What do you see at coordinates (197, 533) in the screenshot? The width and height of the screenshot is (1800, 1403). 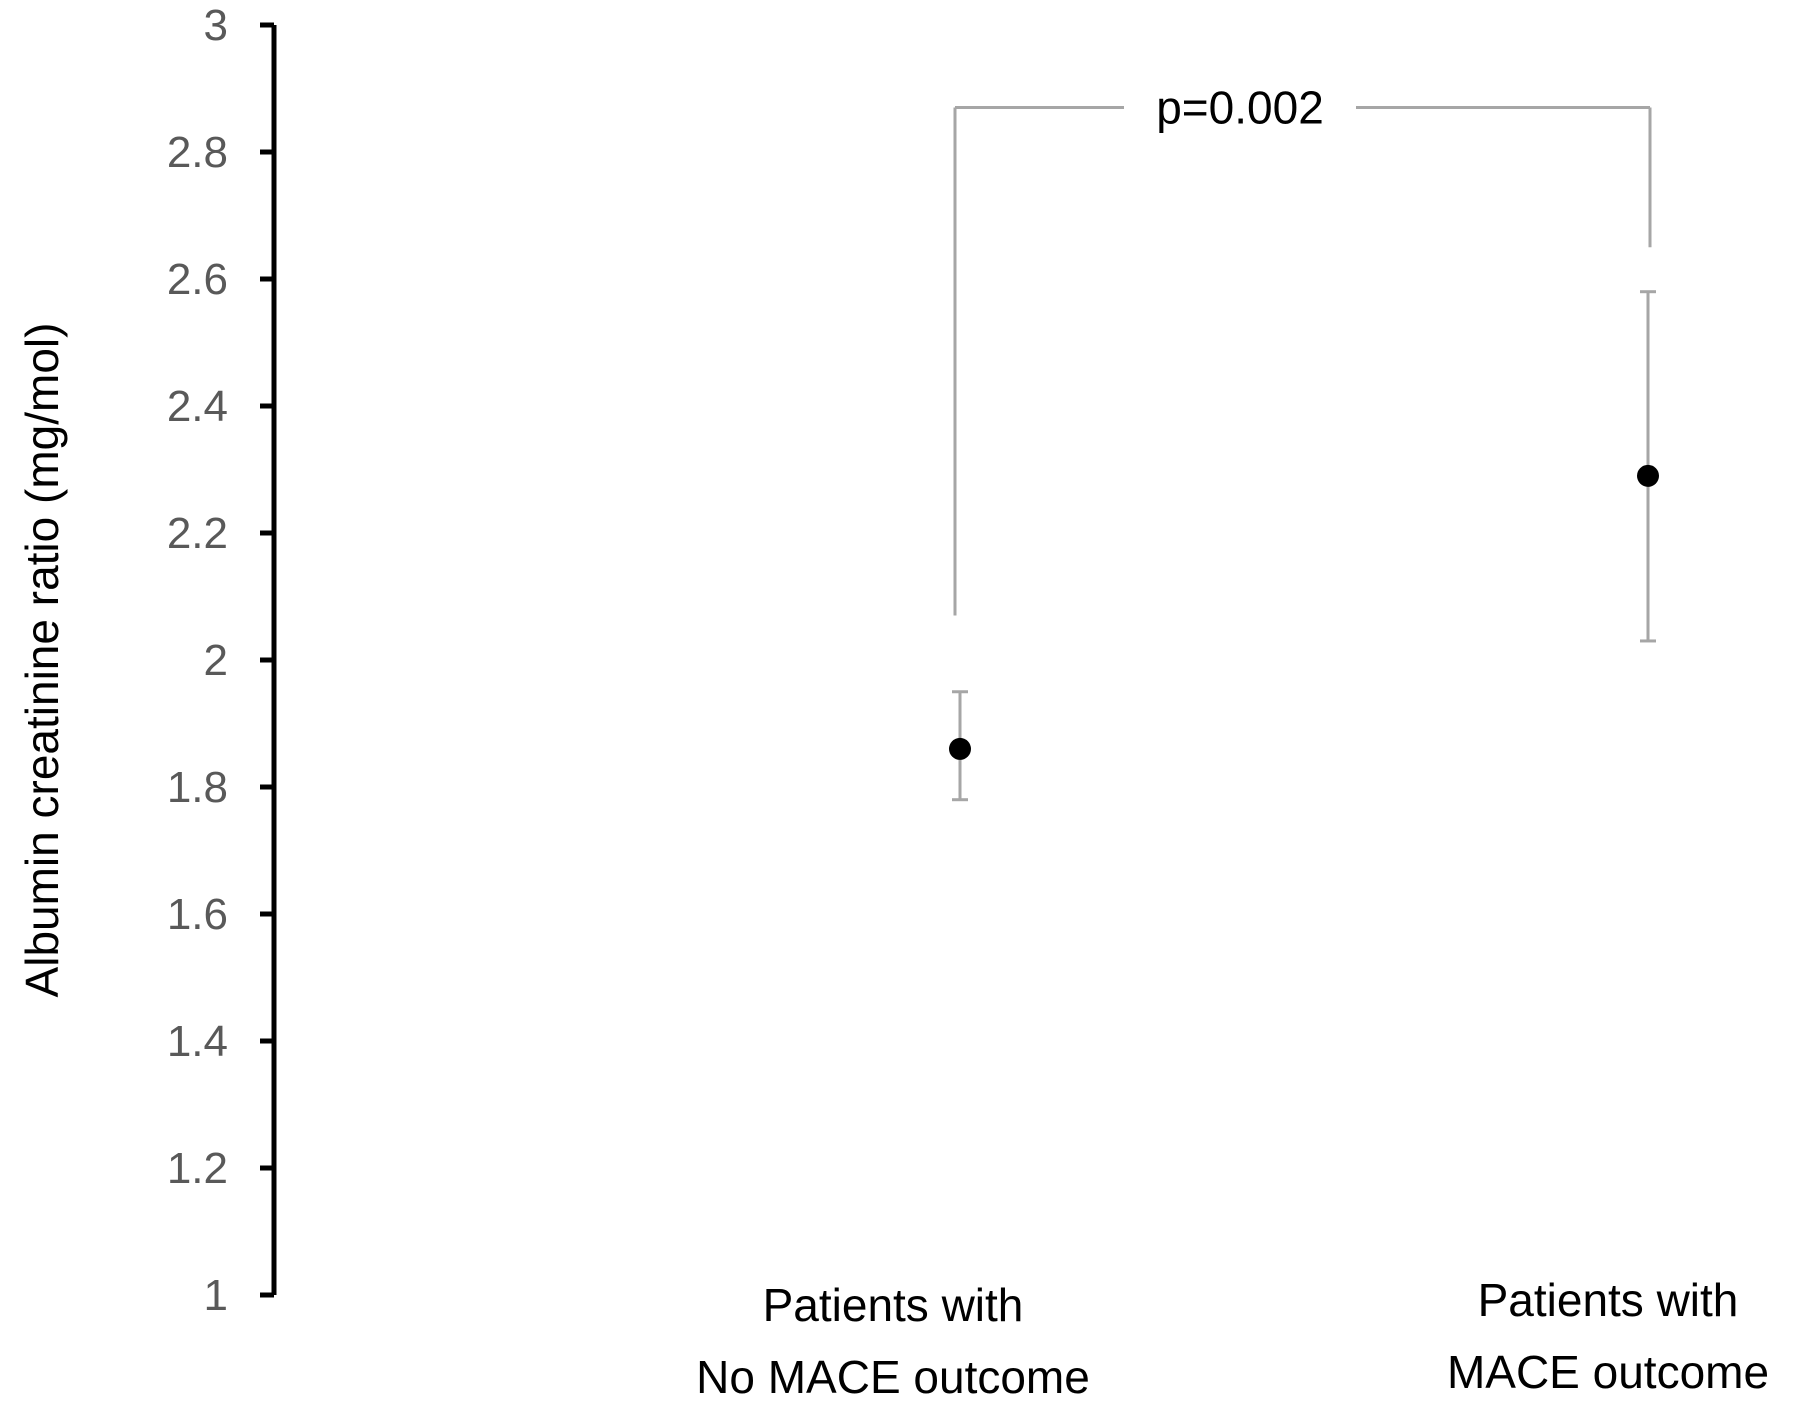 I see `y-tick-label: 2.2` at bounding box center [197, 533].